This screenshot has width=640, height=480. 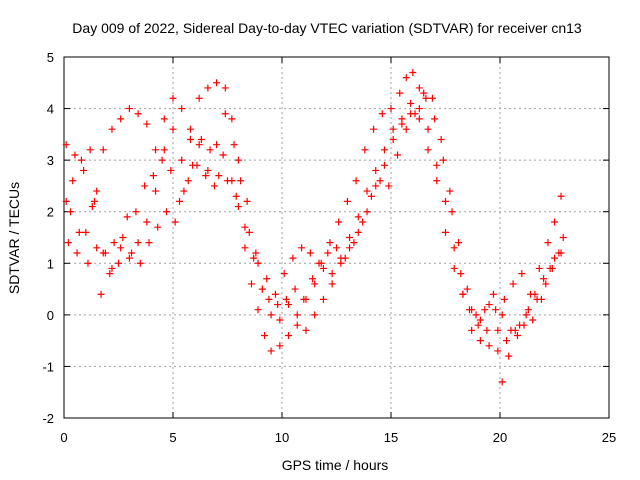 What do you see at coordinates (63, 437) in the screenshot?
I see `x-tick-label: 0` at bounding box center [63, 437].